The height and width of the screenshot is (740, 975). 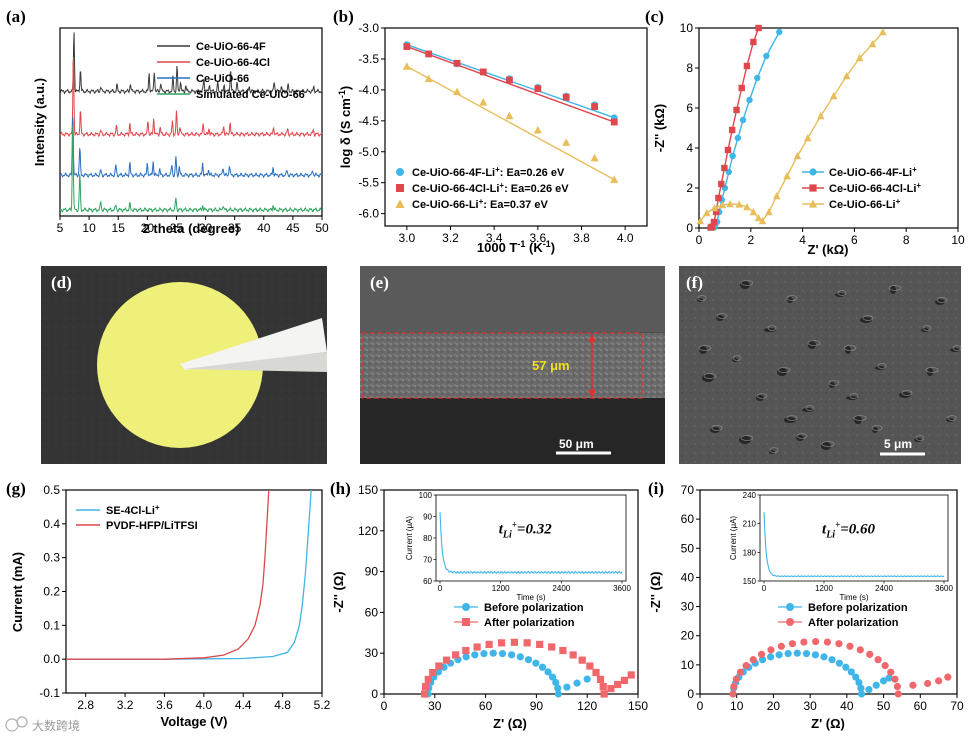 I want to click on inset-x-tick-label: 2400, so click(x=561, y=588).